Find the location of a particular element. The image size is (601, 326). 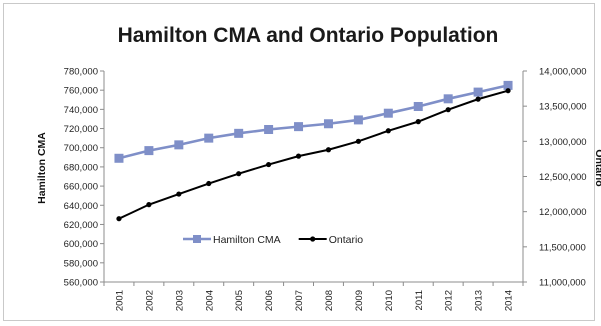

x-tick-label: 2012 is located at coordinates (449, 300).